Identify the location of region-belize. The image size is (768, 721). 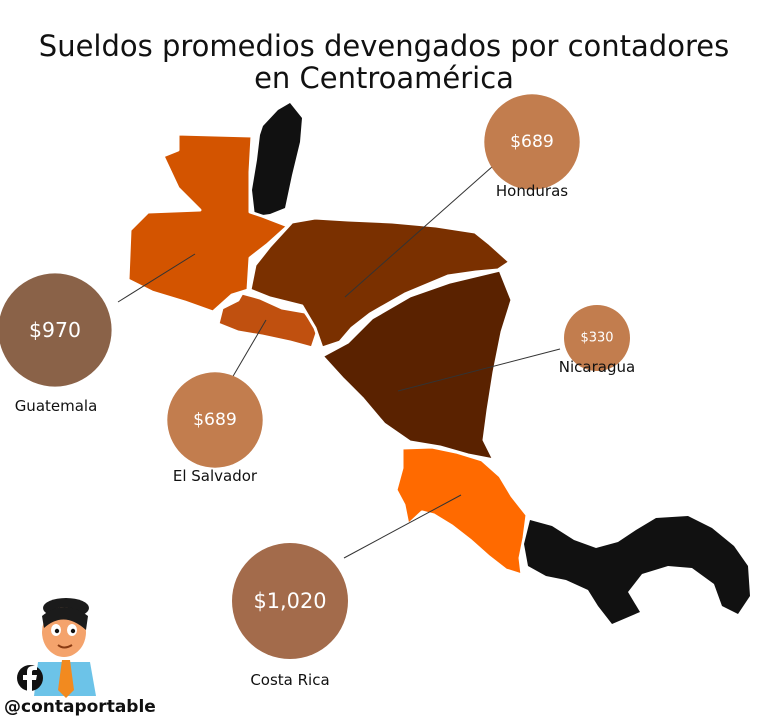
(277, 159).